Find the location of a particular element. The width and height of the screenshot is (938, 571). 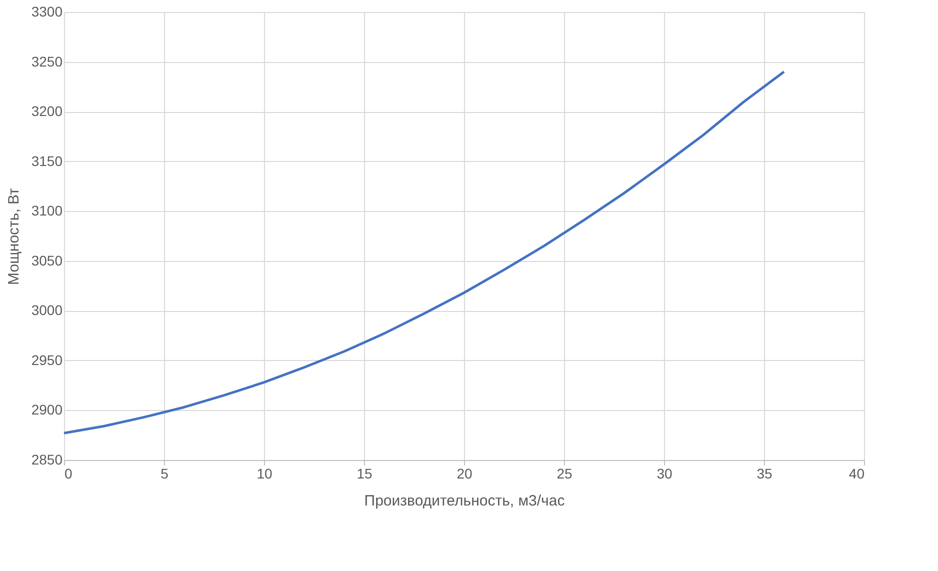

y-tick-label: 3200 is located at coordinates (47, 111).